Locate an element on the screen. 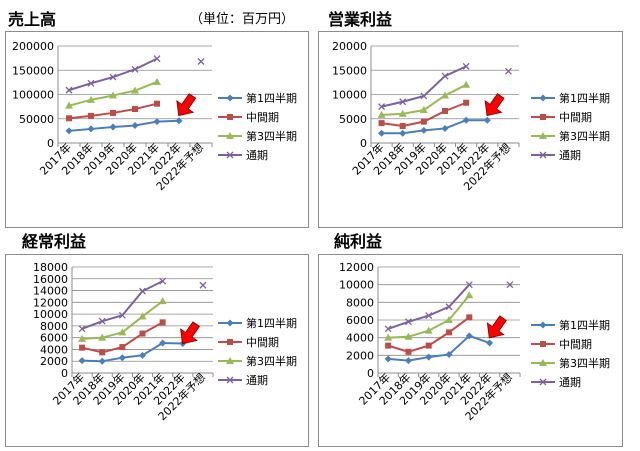 This screenshot has width=640, height=451. y-tick-label: 12000 is located at coordinates (356, 267).